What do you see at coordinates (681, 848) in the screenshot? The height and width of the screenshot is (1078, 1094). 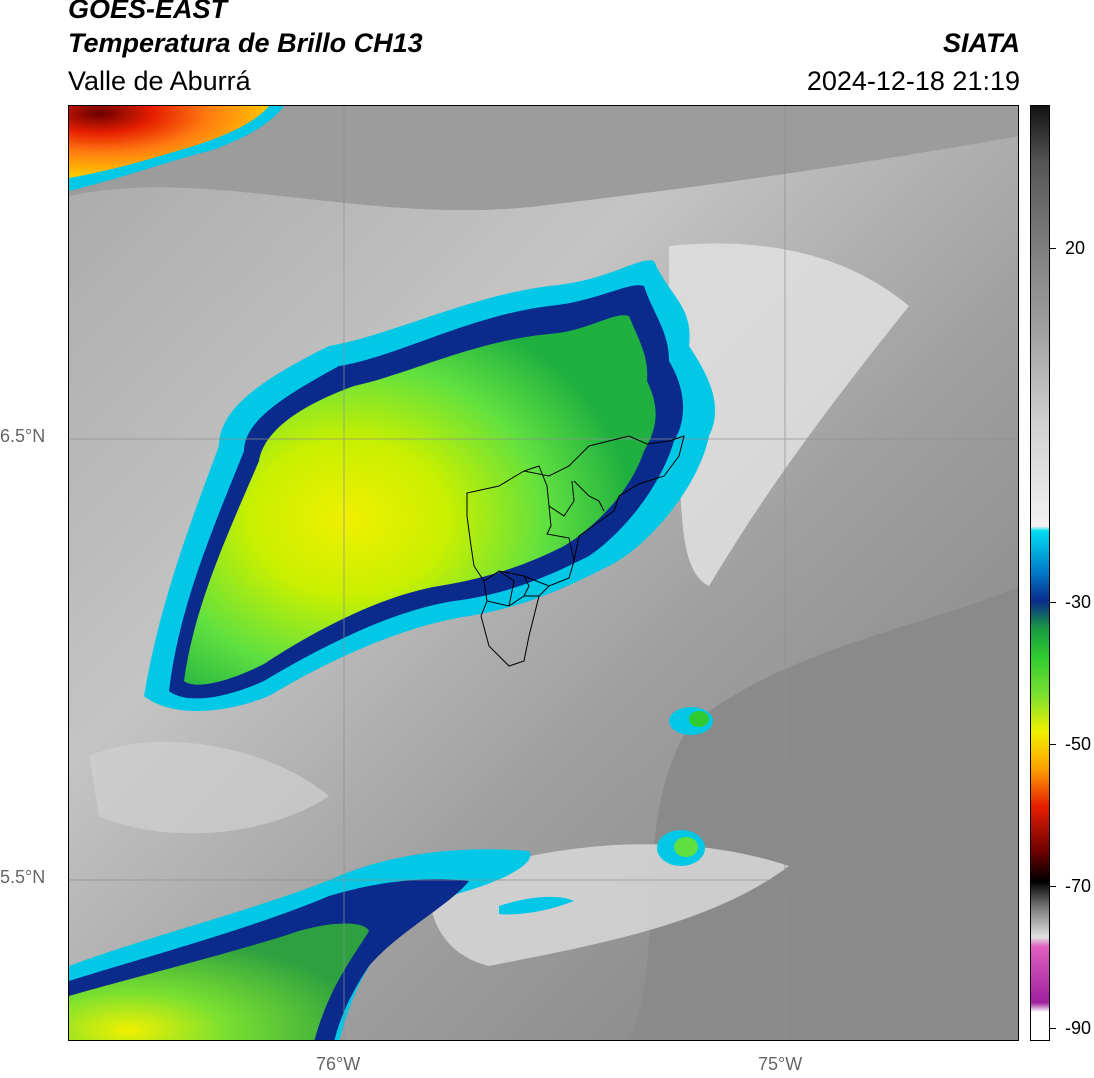 I see `small-cell-east-lower` at bounding box center [681, 848].